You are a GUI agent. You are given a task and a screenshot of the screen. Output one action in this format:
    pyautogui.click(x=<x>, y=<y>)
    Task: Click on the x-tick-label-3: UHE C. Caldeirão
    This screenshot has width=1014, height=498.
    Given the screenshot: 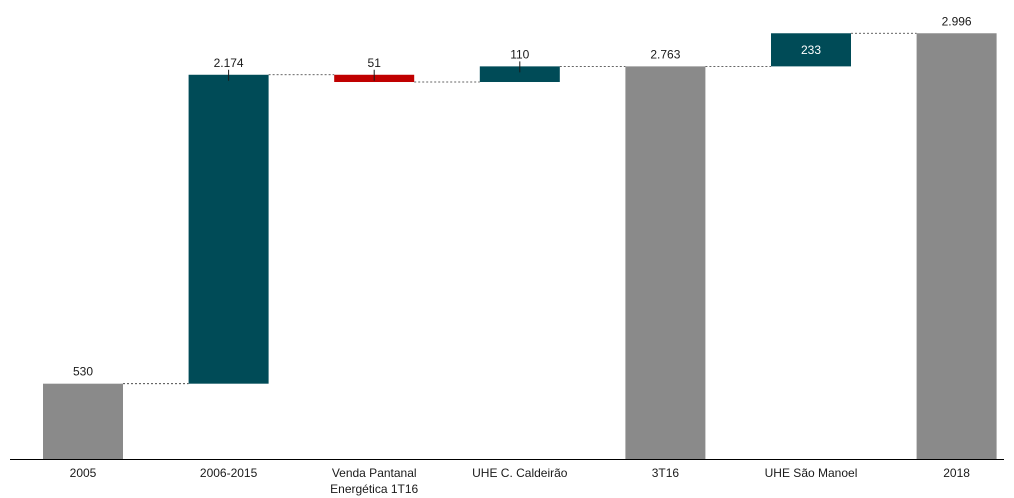 What is the action you would take?
    pyautogui.click(x=520, y=473)
    